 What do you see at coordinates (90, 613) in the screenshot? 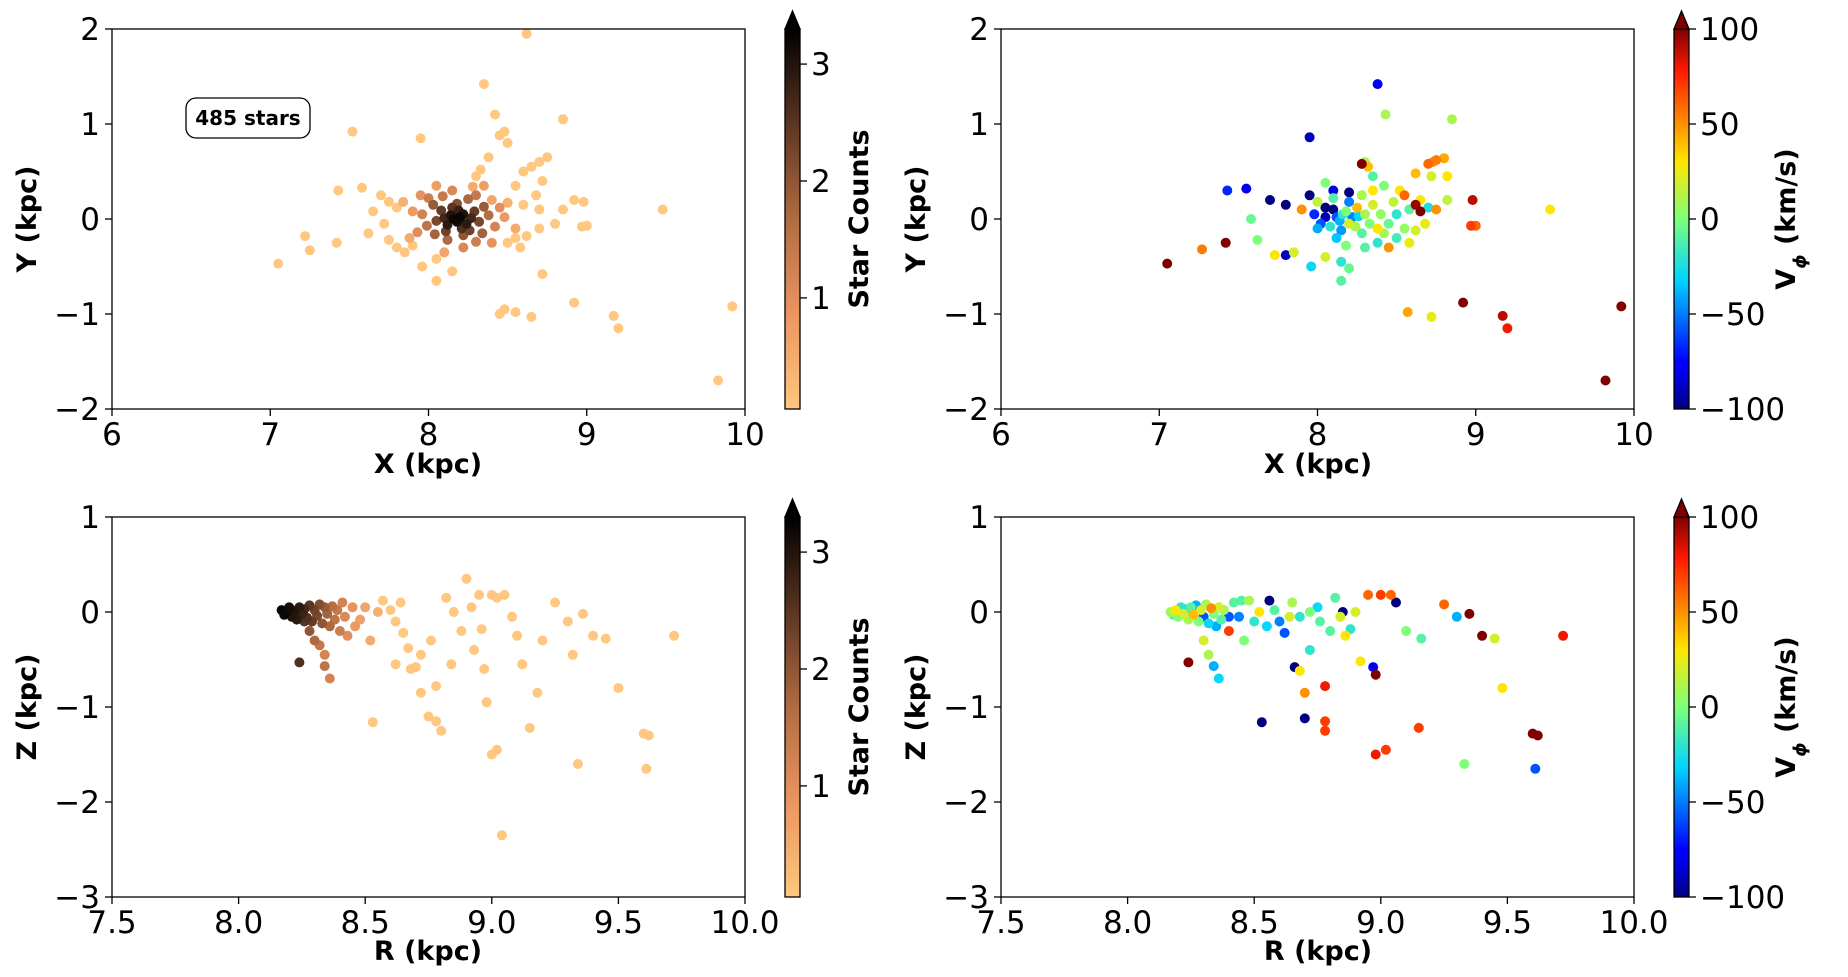
I see `y-tick-label: 0` at bounding box center [90, 613].